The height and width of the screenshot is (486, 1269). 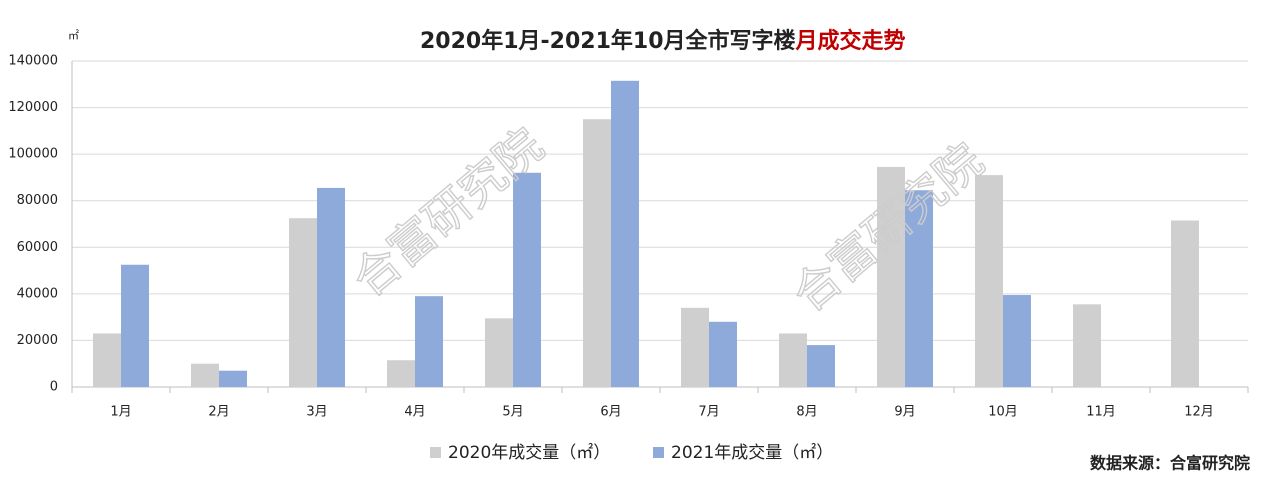 What do you see at coordinates (806, 412) in the screenshot?
I see `x-tick-label: 8月` at bounding box center [806, 412].